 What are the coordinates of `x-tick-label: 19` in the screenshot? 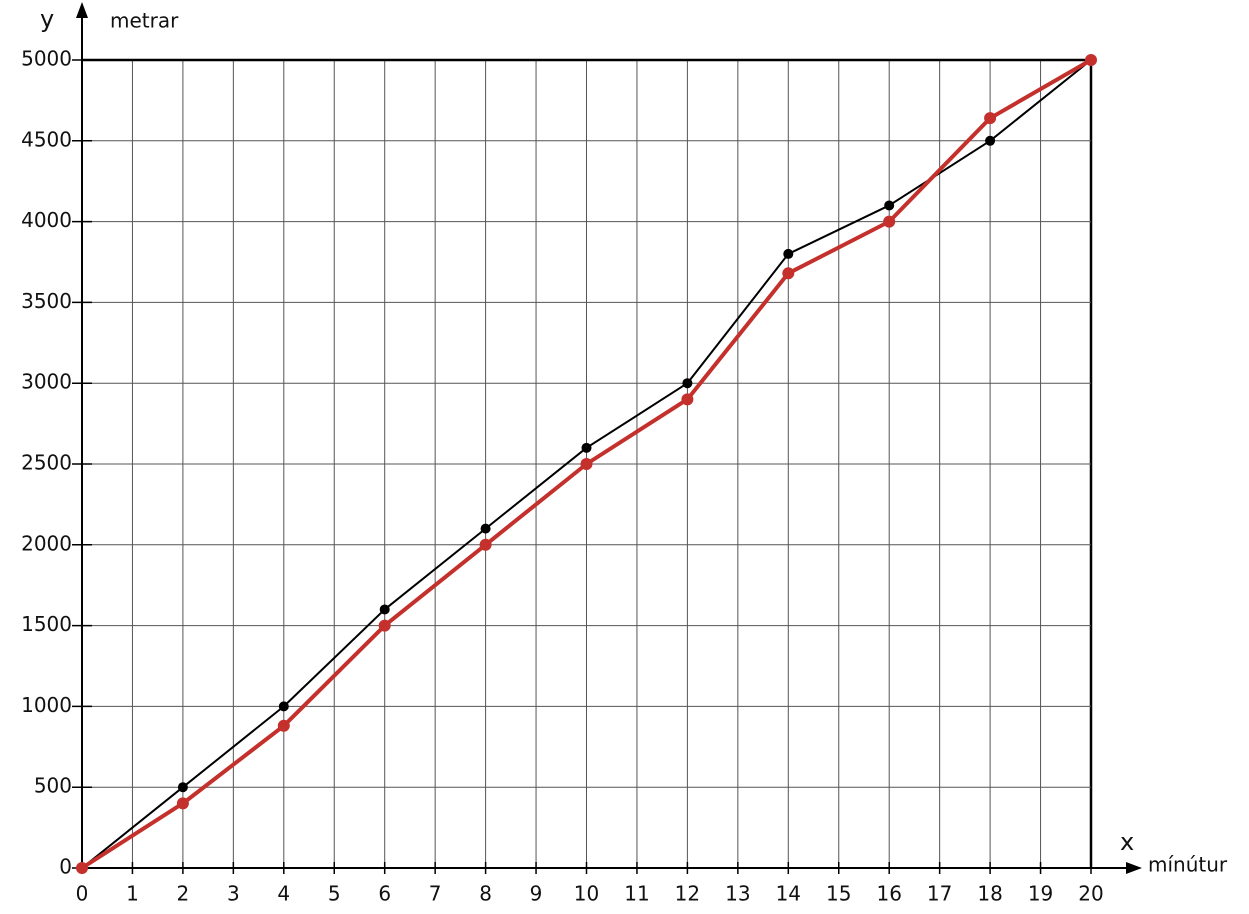 It's located at (1040, 894).